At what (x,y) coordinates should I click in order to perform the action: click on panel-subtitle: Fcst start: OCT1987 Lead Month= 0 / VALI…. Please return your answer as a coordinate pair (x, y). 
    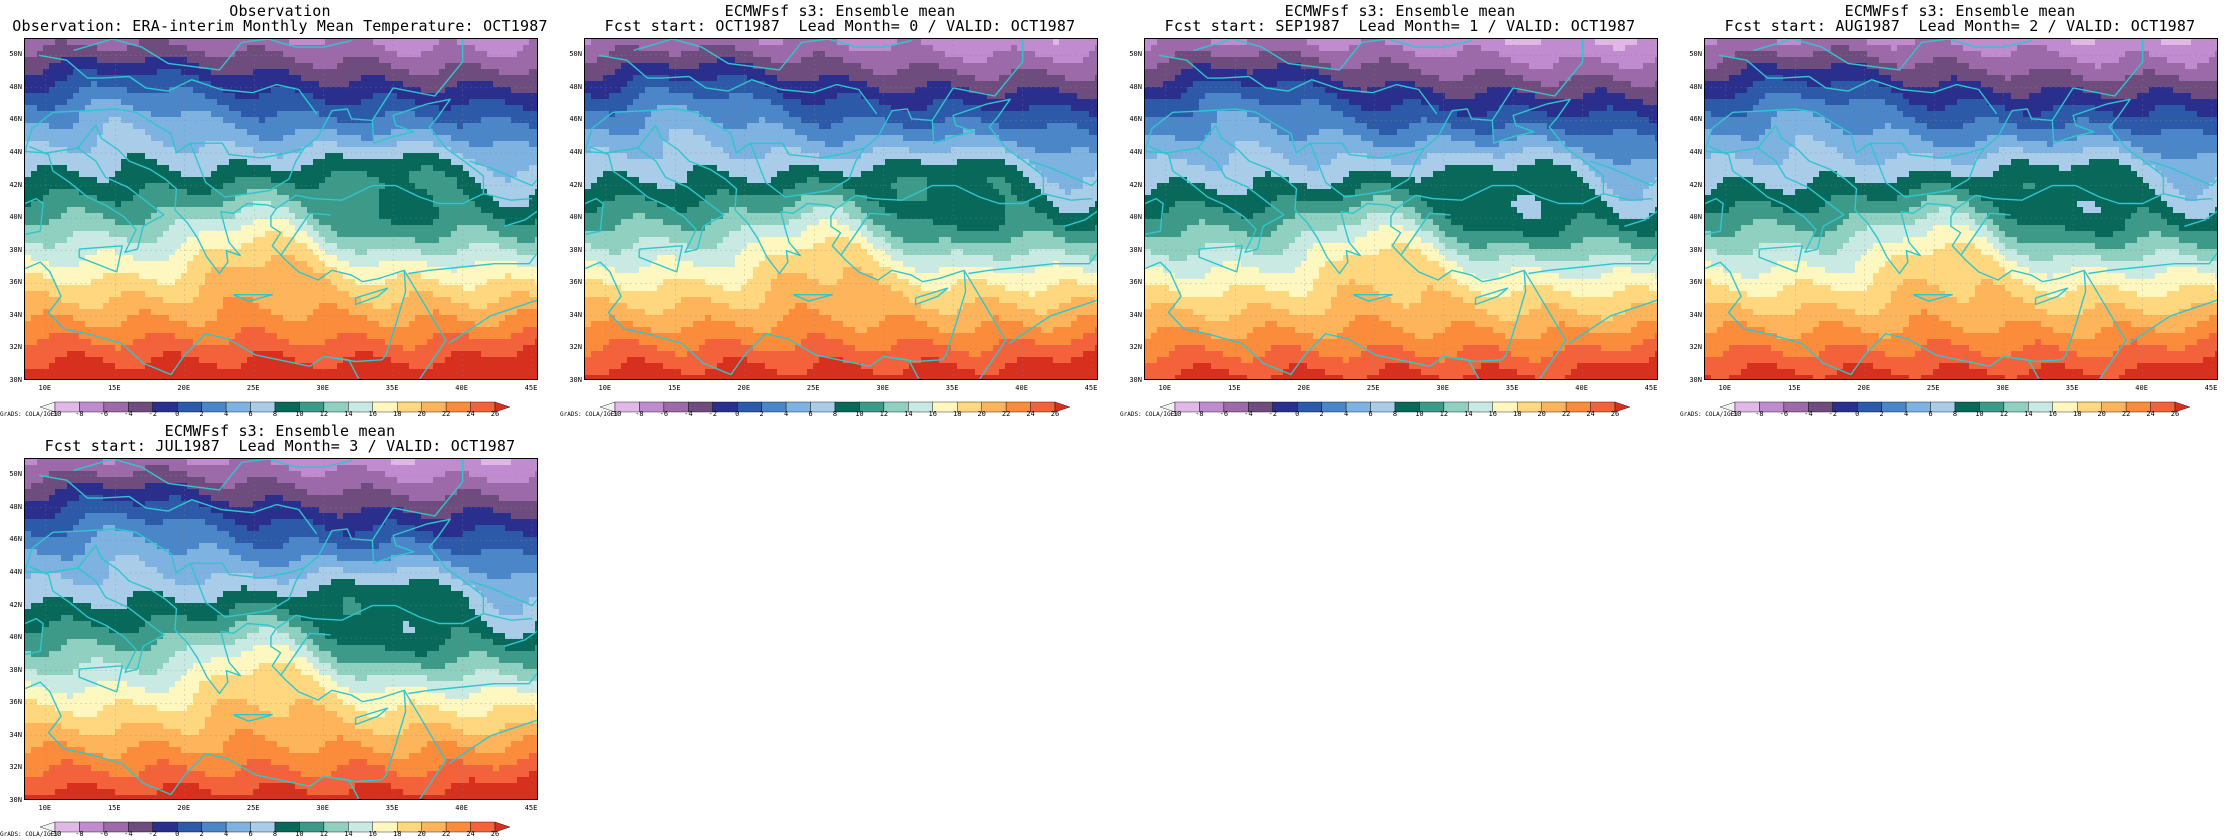
    Looking at the image, I should click on (840, 26).